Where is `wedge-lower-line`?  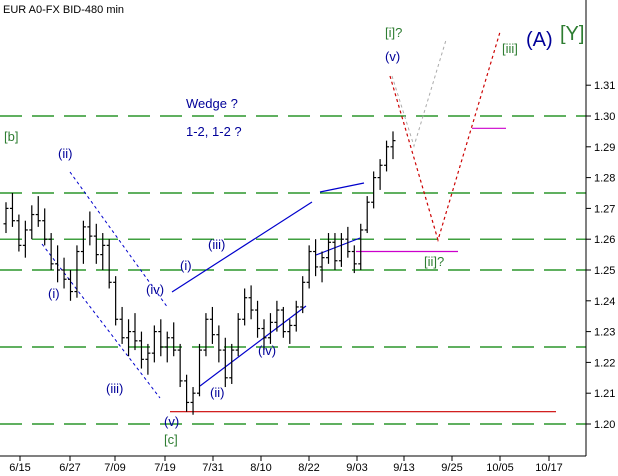 wedge-lower-line is located at coordinates (253, 346).